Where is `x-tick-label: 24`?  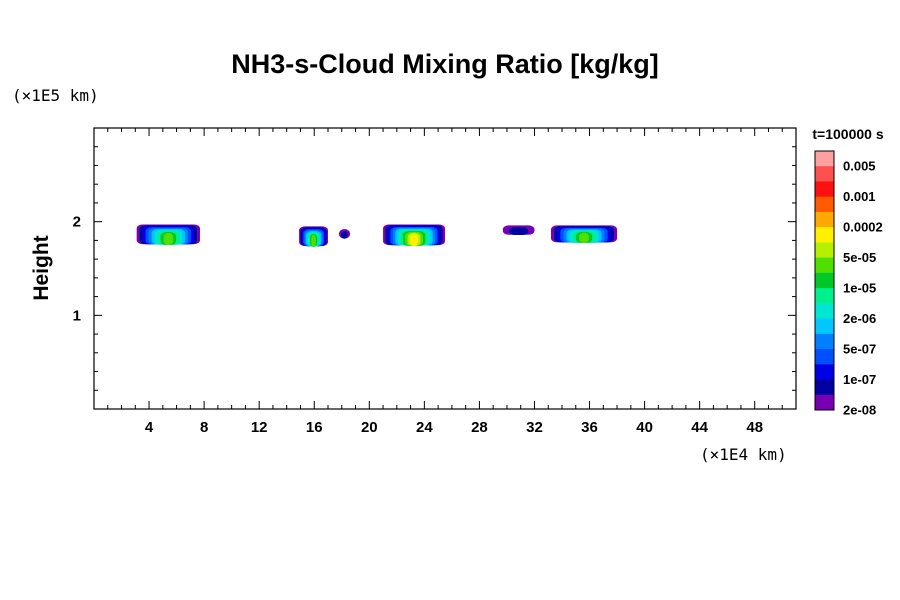
x-tick-label: 24 is located at coordinates (424, 427).